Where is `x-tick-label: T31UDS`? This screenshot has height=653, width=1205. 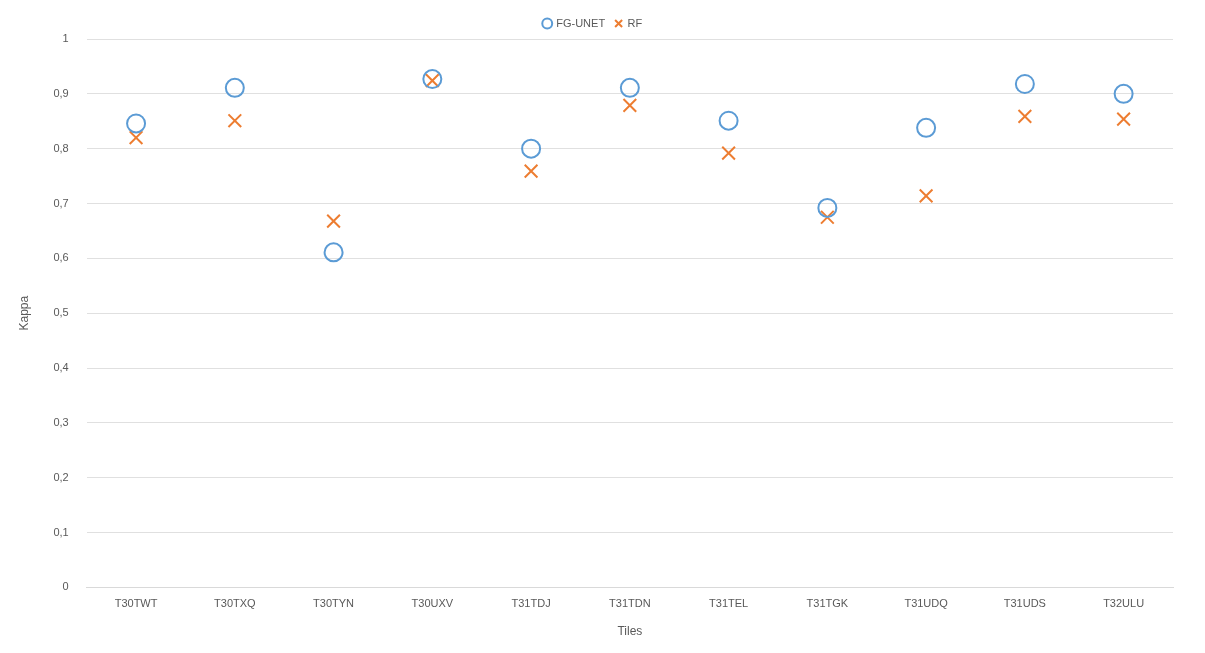
x-tick-label: T31UDS is located at coordinates (1024, 603).